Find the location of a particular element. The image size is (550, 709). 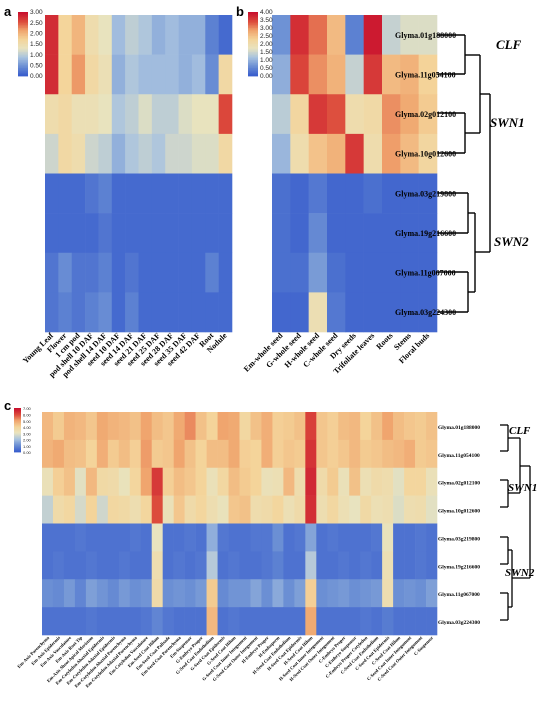

legend-tick-label: 3.00 is located at coordinates (27, 433).